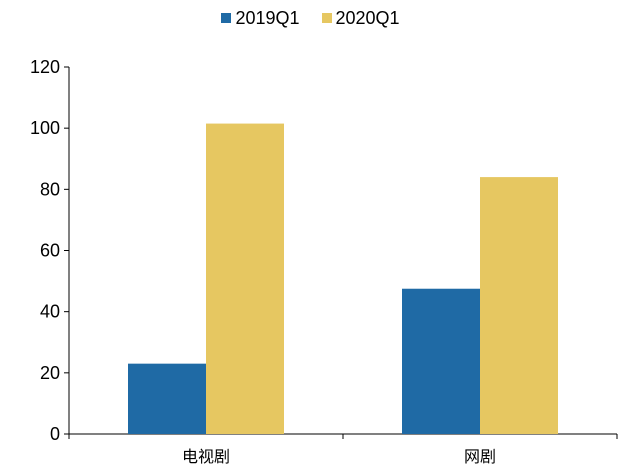  Describe the element at coordinates (50, 251) in the screenshot. I see `y-tick-label-60: 60` at that location.